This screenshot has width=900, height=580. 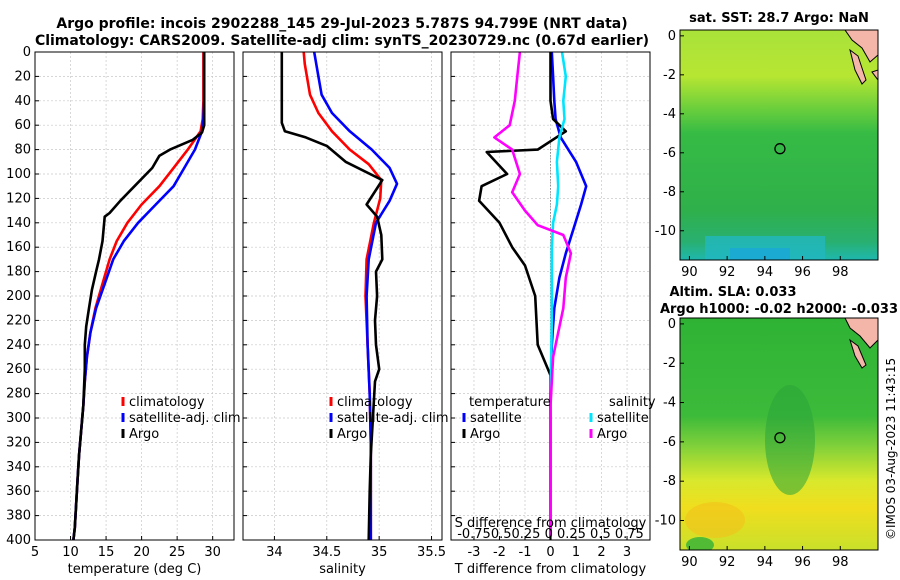 I want to click on sst_map-ytick-label-4: -8, so click(x=669, y=192).